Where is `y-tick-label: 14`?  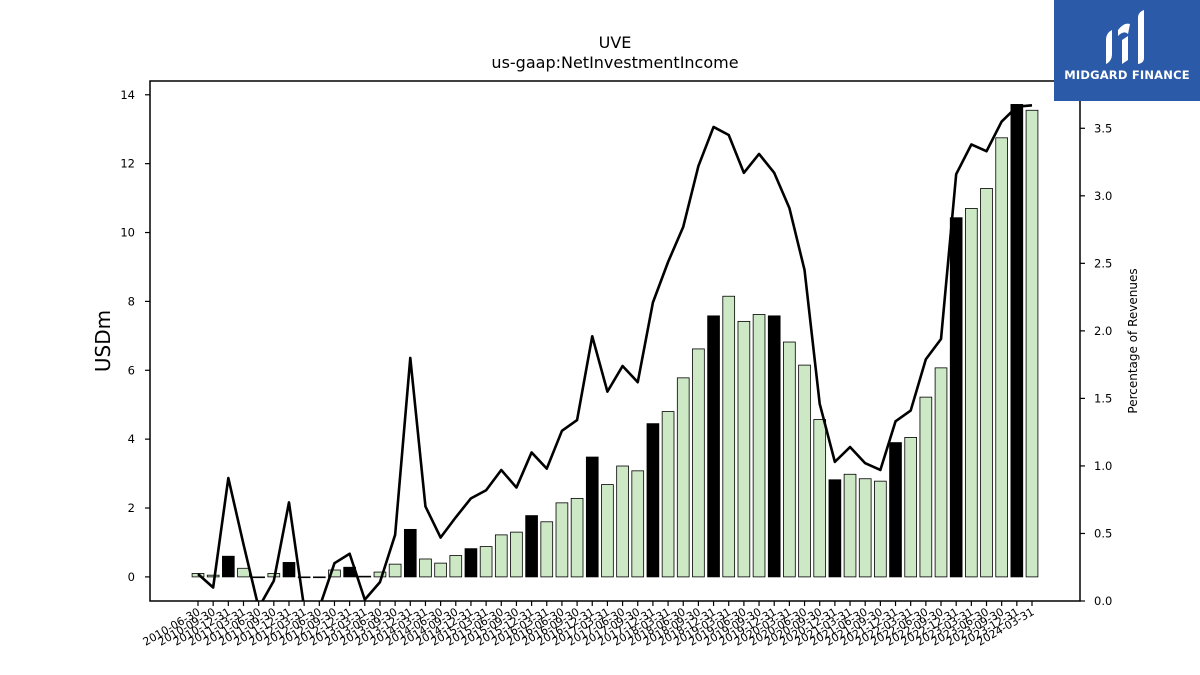 y-tick-label: 14 is located at coordinates (127, 95).